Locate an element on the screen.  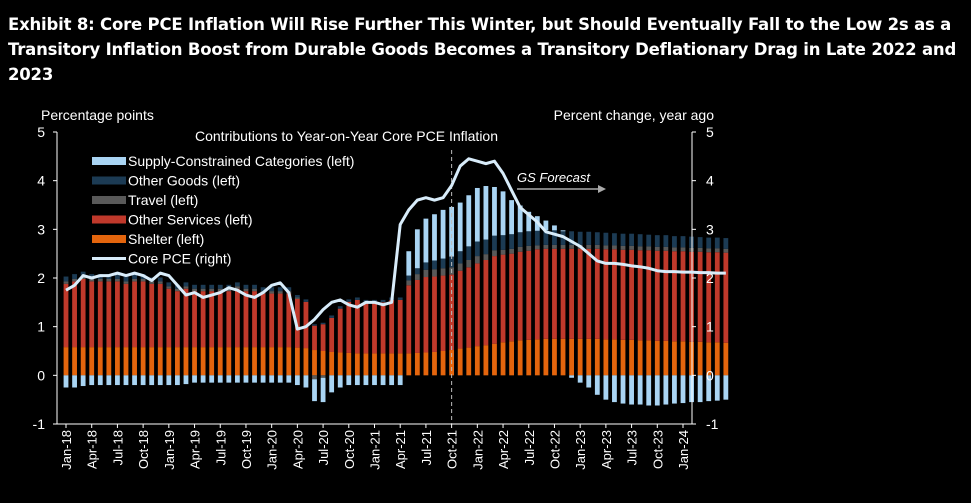
left-y-tick-label: 3 is located at coordinates (41, 229).